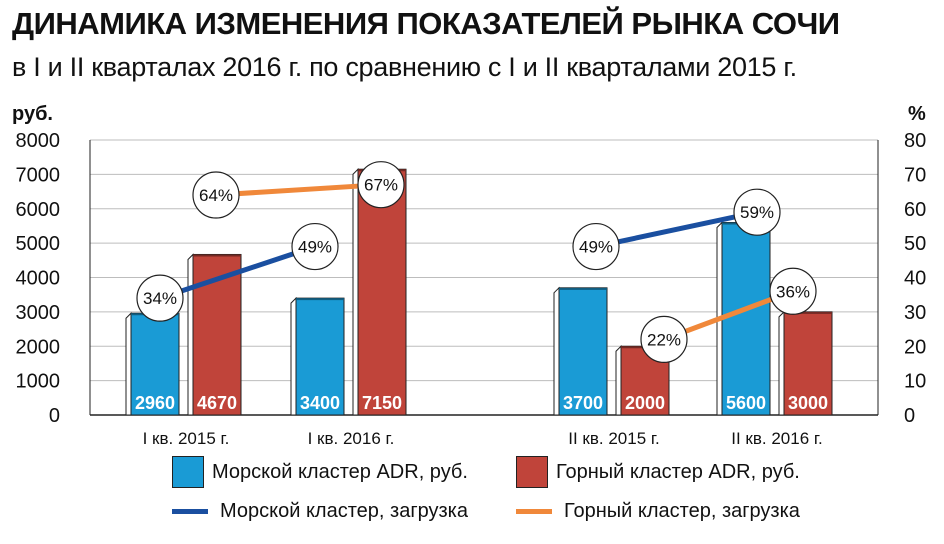 Image resolution: width=944 pixels, height=544 pixels. I want to click on x-tick-label: I кв. 2015 г., so click(186, 438).